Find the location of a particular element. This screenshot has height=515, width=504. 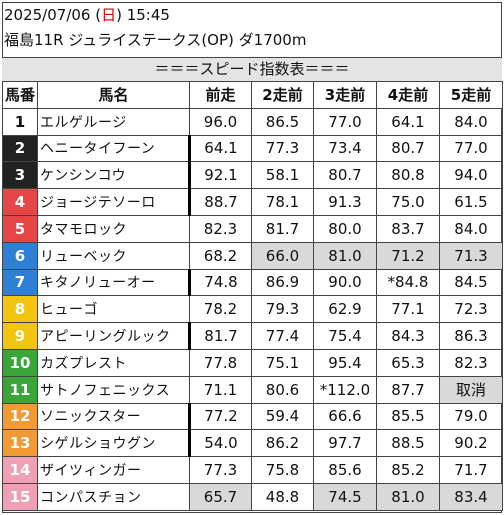

speed-index-value: 71.7 is located at coordinates (471, 470).